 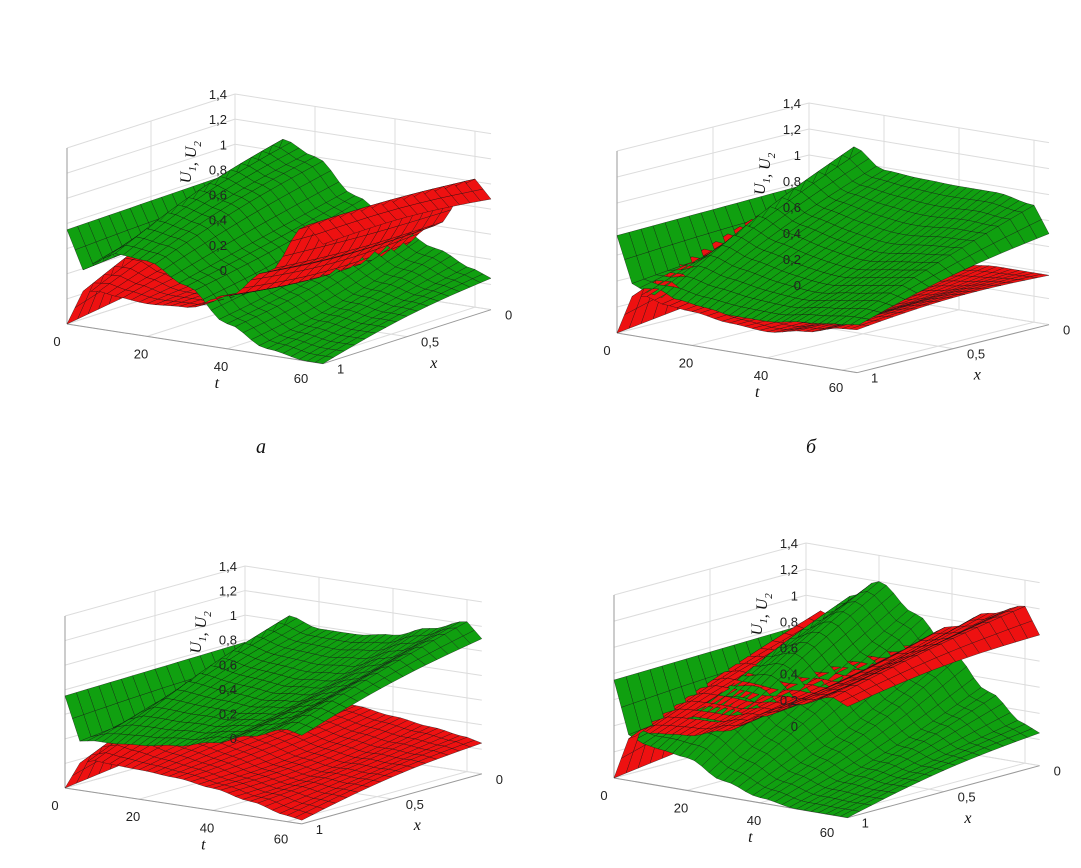 What do you see at coordinates (811, 447) in the screenshot?
I see `panel-label-b: б` at bounding box center [811, 447].